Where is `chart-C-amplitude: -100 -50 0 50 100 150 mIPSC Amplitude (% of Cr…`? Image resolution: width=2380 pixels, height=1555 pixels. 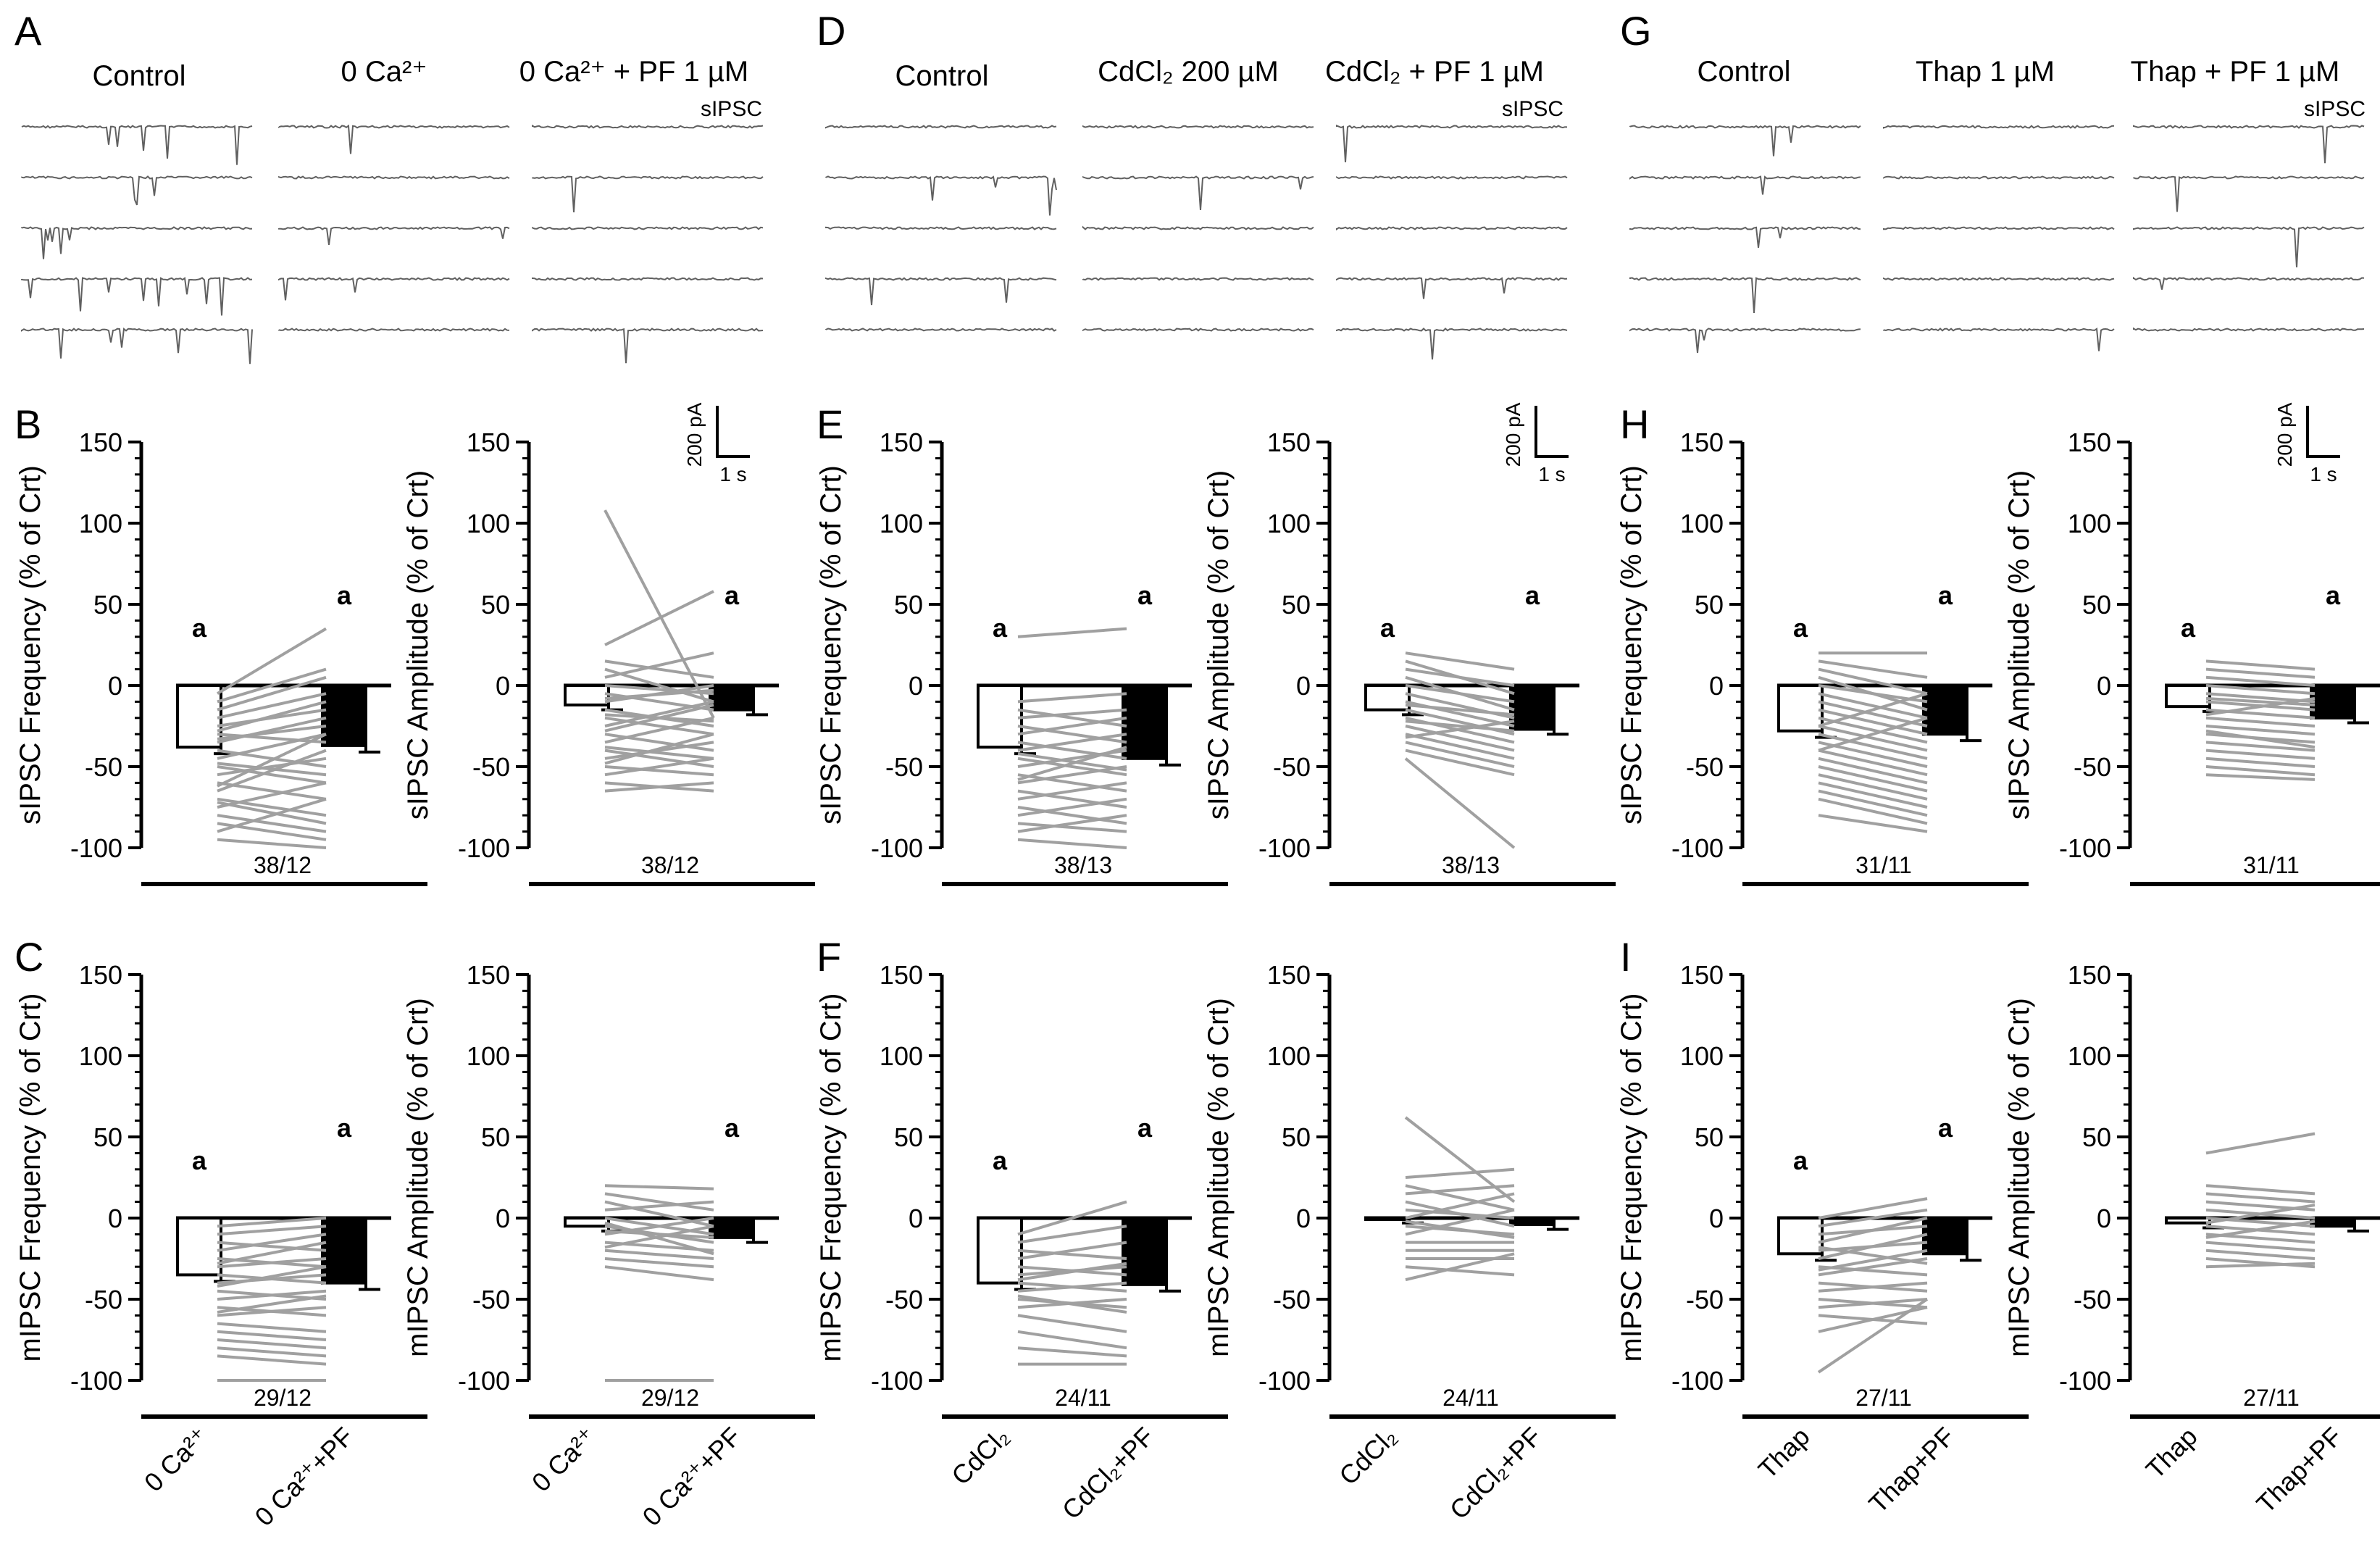 chart-C-amplitude: -100 -50 0 50 100 150 mIPSC Amplitude (% of Cr… is located at coordinates (608, 1246).